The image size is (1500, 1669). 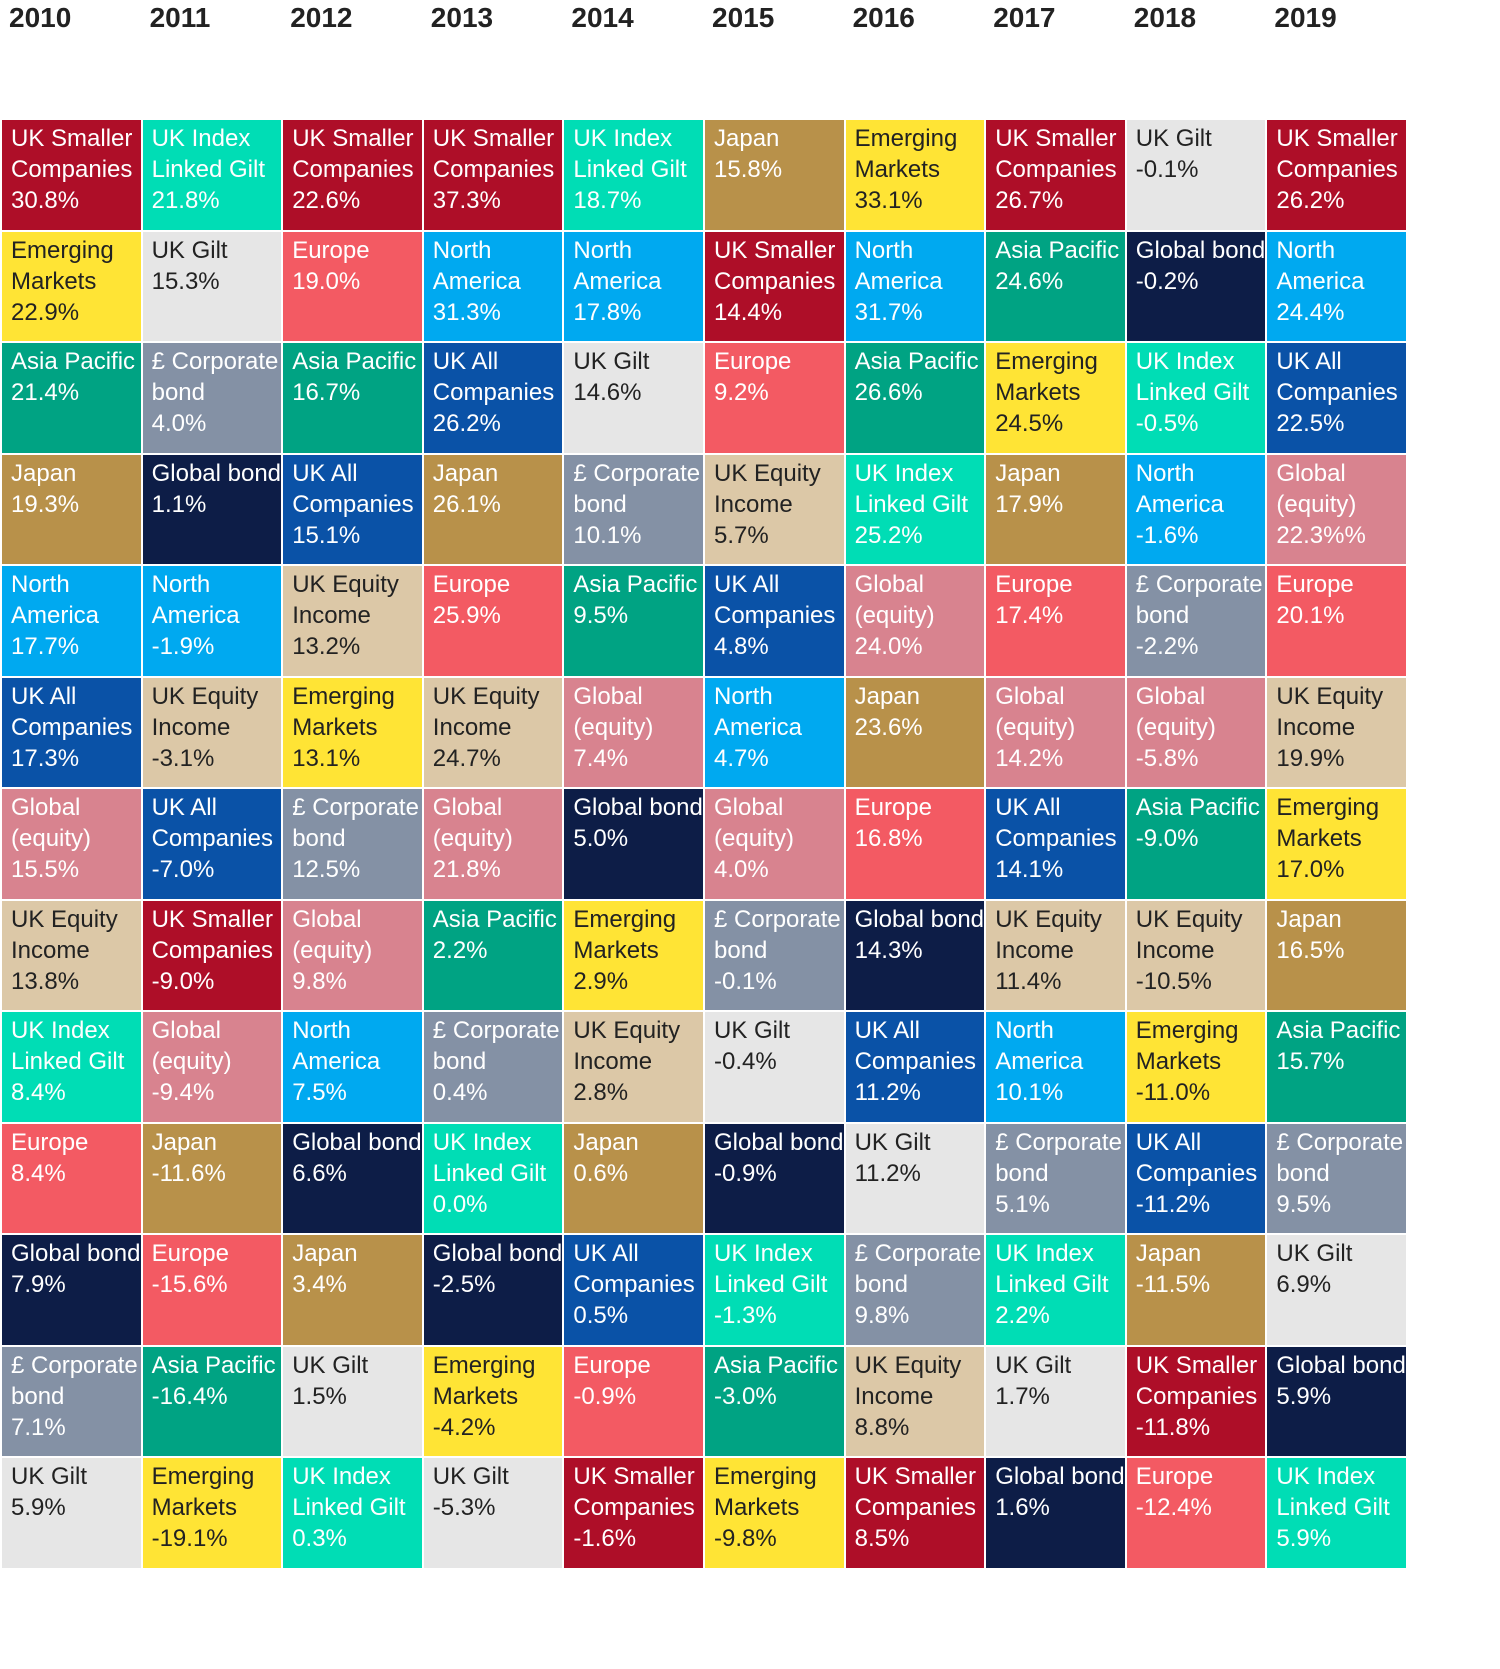 What do you see at coordinates (1196, 398) in the screenshot?
I see `cell-2018-uk-index-linked-gilt: UK Index Linked Gilt -0.5%` at bounding box center [1196, 398].